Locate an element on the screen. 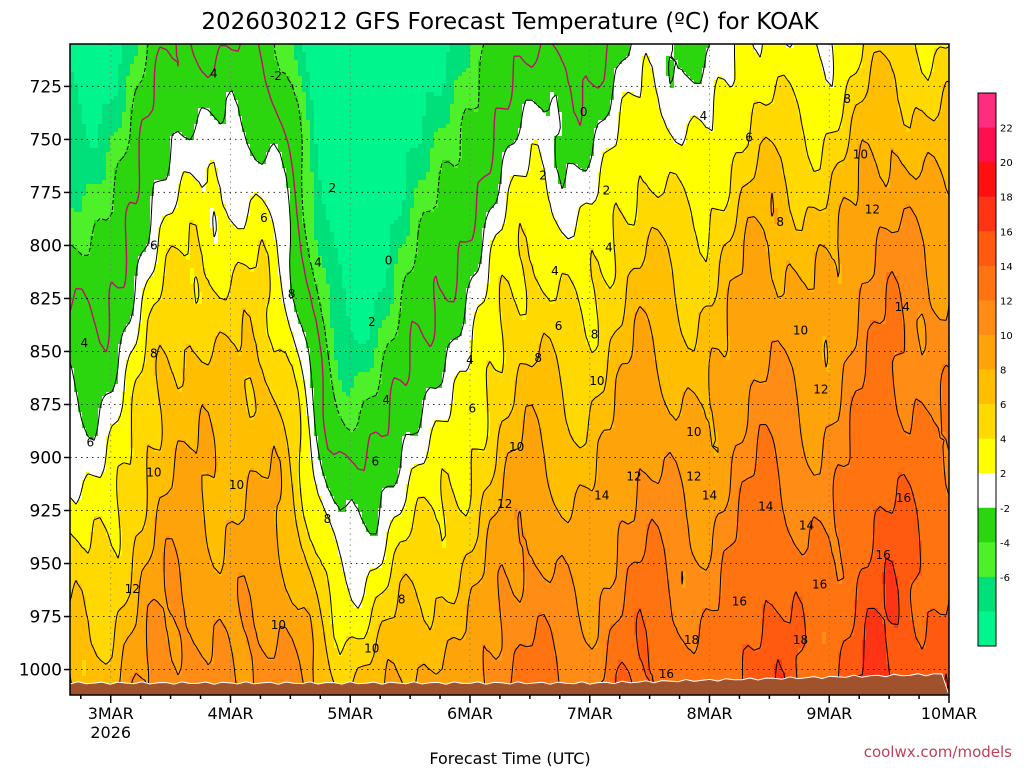 This screenshot has height=768, width=1024. source-watermark: coolwx.com/models is located at coordinates (938, 752).